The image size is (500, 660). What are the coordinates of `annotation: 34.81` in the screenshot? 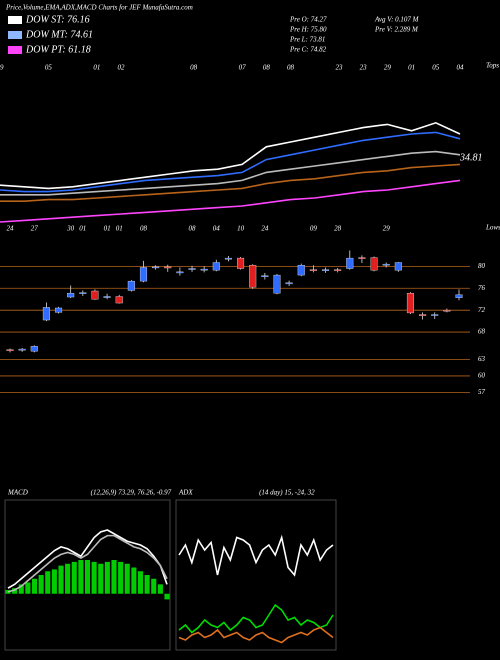 It's located at (471, 157).